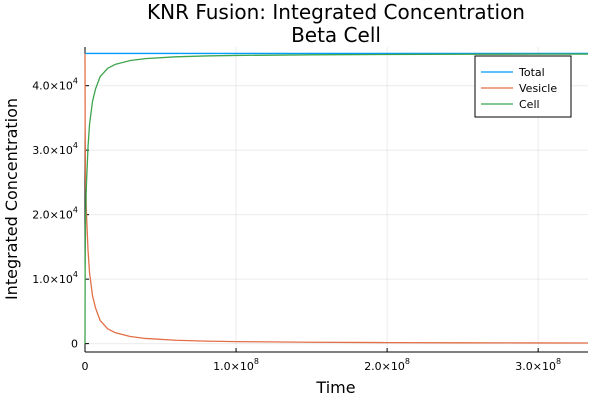 The image size is (600, 400). I want to click on x-tick-label: 1.0×10⁸, so click(236, 365).